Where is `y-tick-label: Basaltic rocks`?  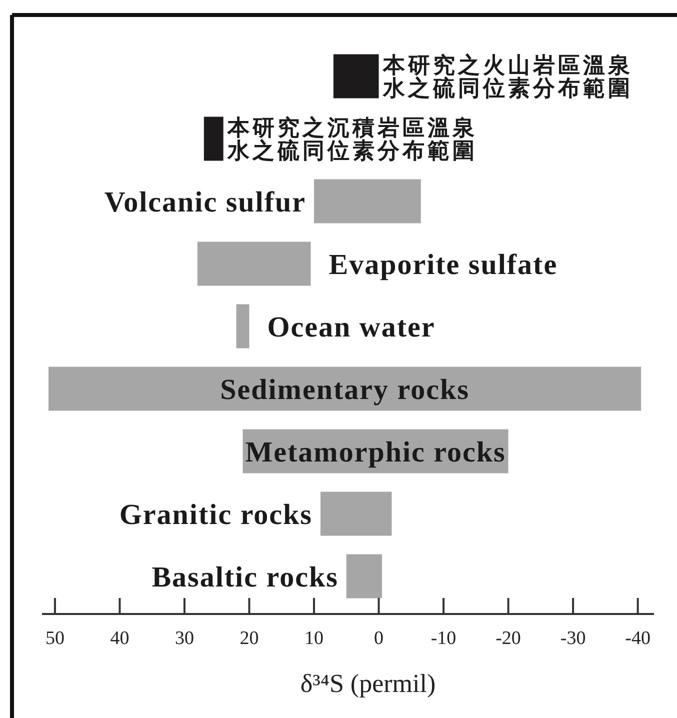
y-tick-label: Basaltic rocks is located at coordinates (245, 577).